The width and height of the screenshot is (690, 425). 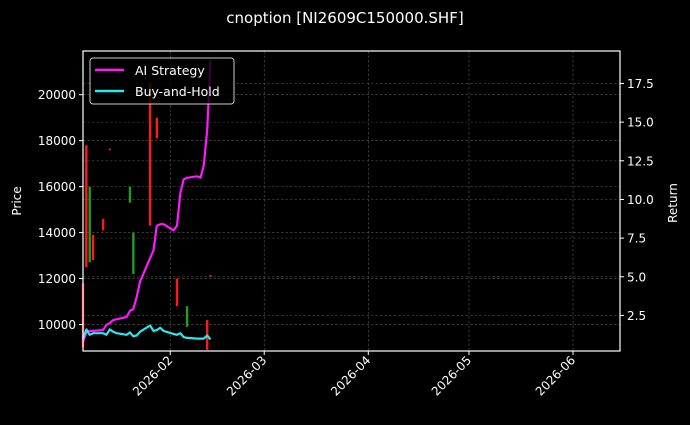 I want to click on x-tick-label: 2026-04, so click(x=350, y=375).